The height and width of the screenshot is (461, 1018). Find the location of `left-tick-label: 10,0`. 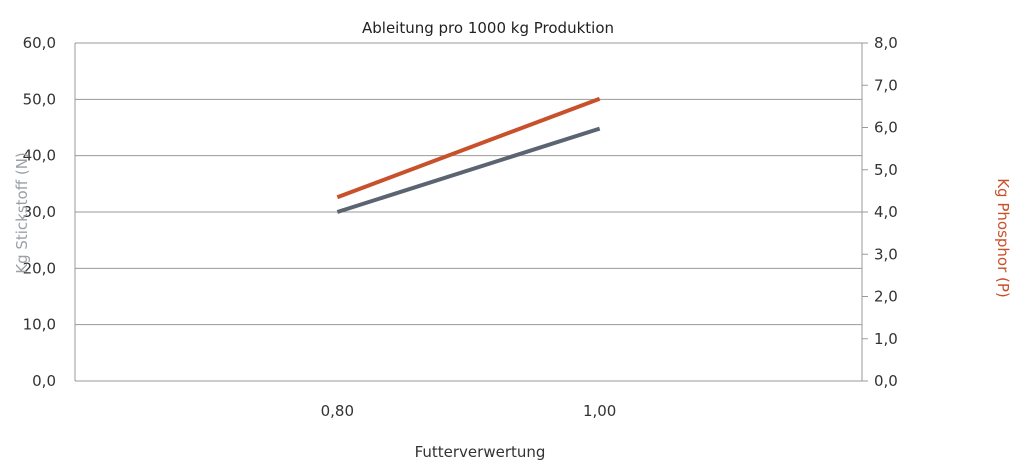

left-tick-label: 10,0 is located at coordinates (39, 325).